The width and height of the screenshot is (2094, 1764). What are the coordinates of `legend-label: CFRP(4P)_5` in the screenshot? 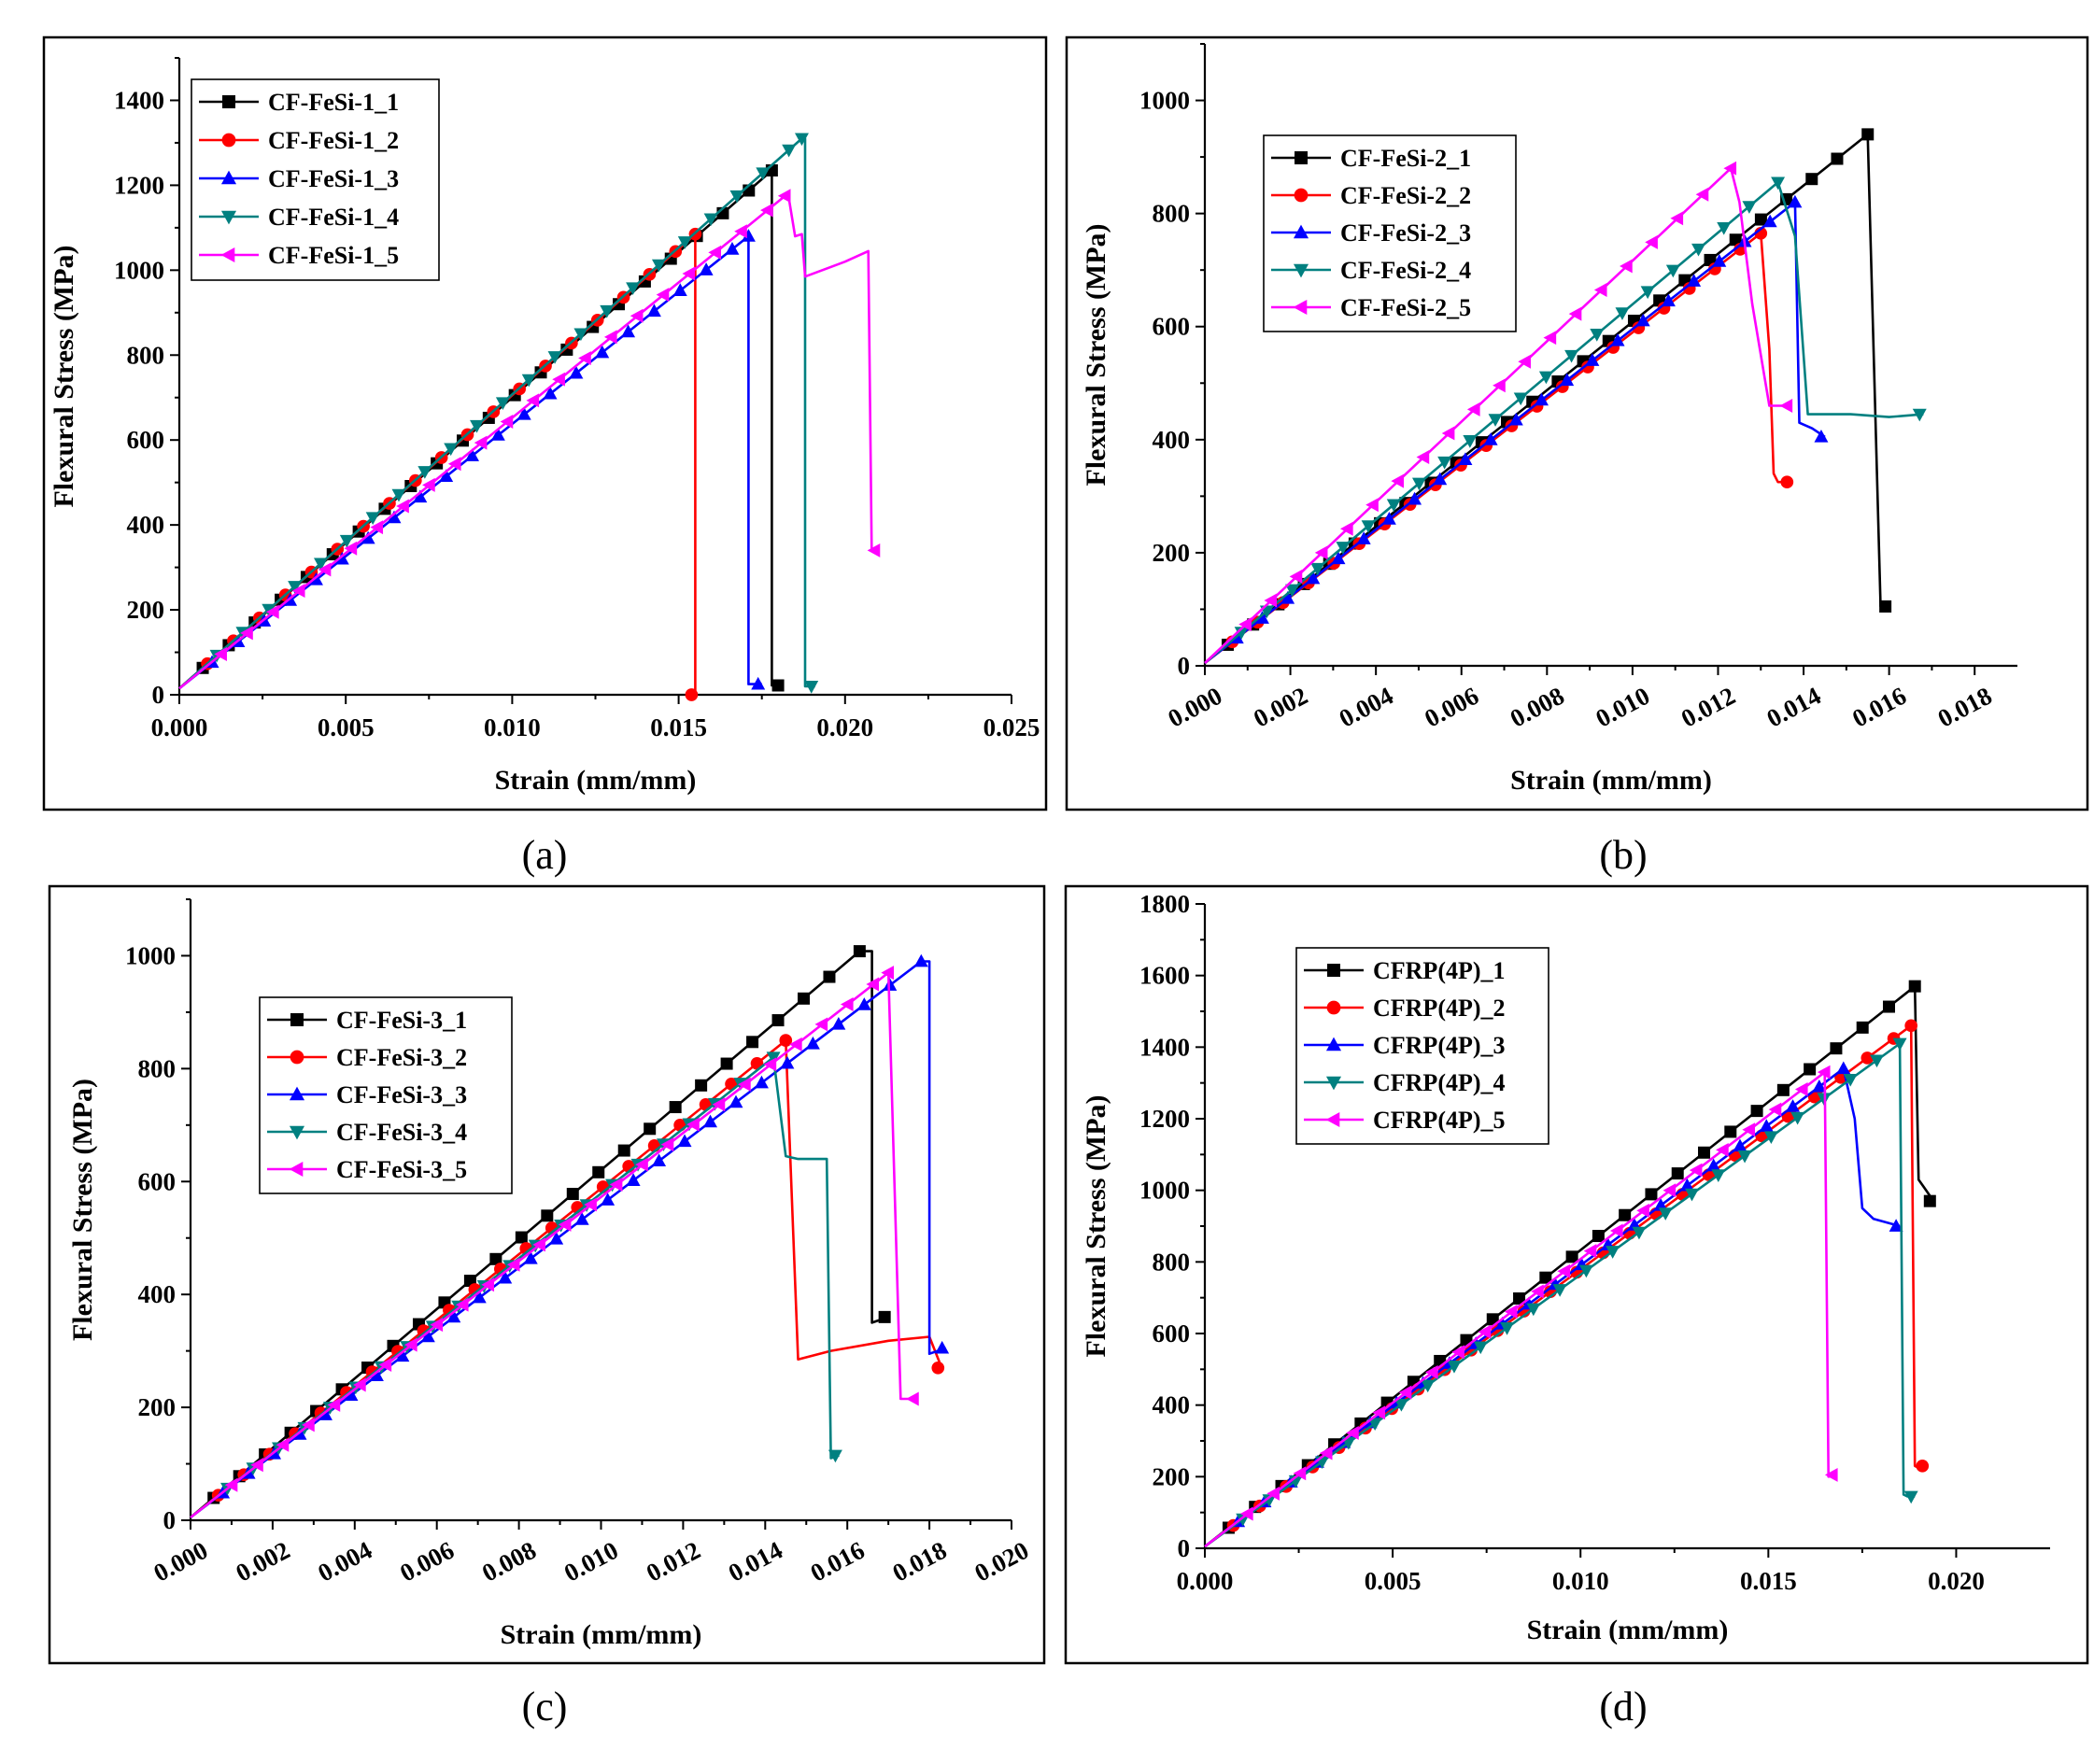 It's located at (1439, 1120).